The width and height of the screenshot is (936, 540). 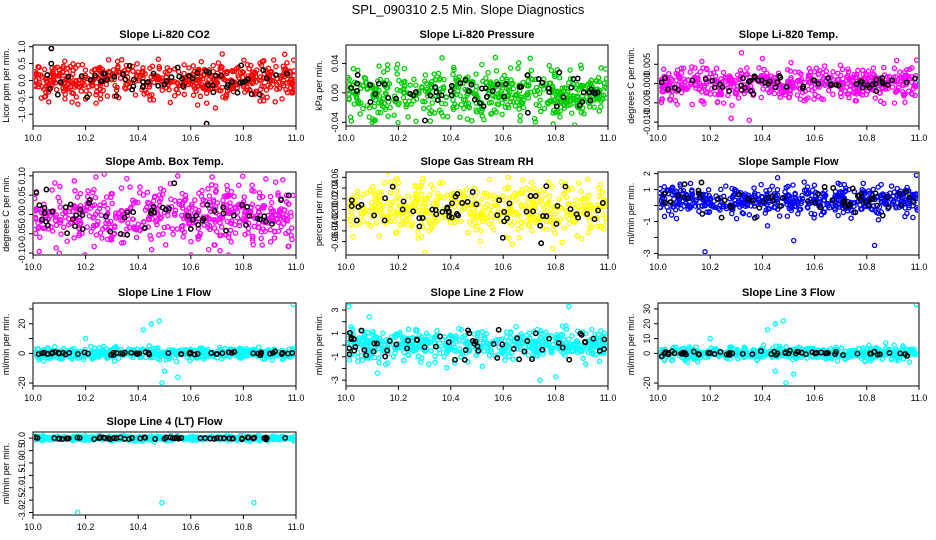 I want to click on points-layer, so click(x=477, y=89).